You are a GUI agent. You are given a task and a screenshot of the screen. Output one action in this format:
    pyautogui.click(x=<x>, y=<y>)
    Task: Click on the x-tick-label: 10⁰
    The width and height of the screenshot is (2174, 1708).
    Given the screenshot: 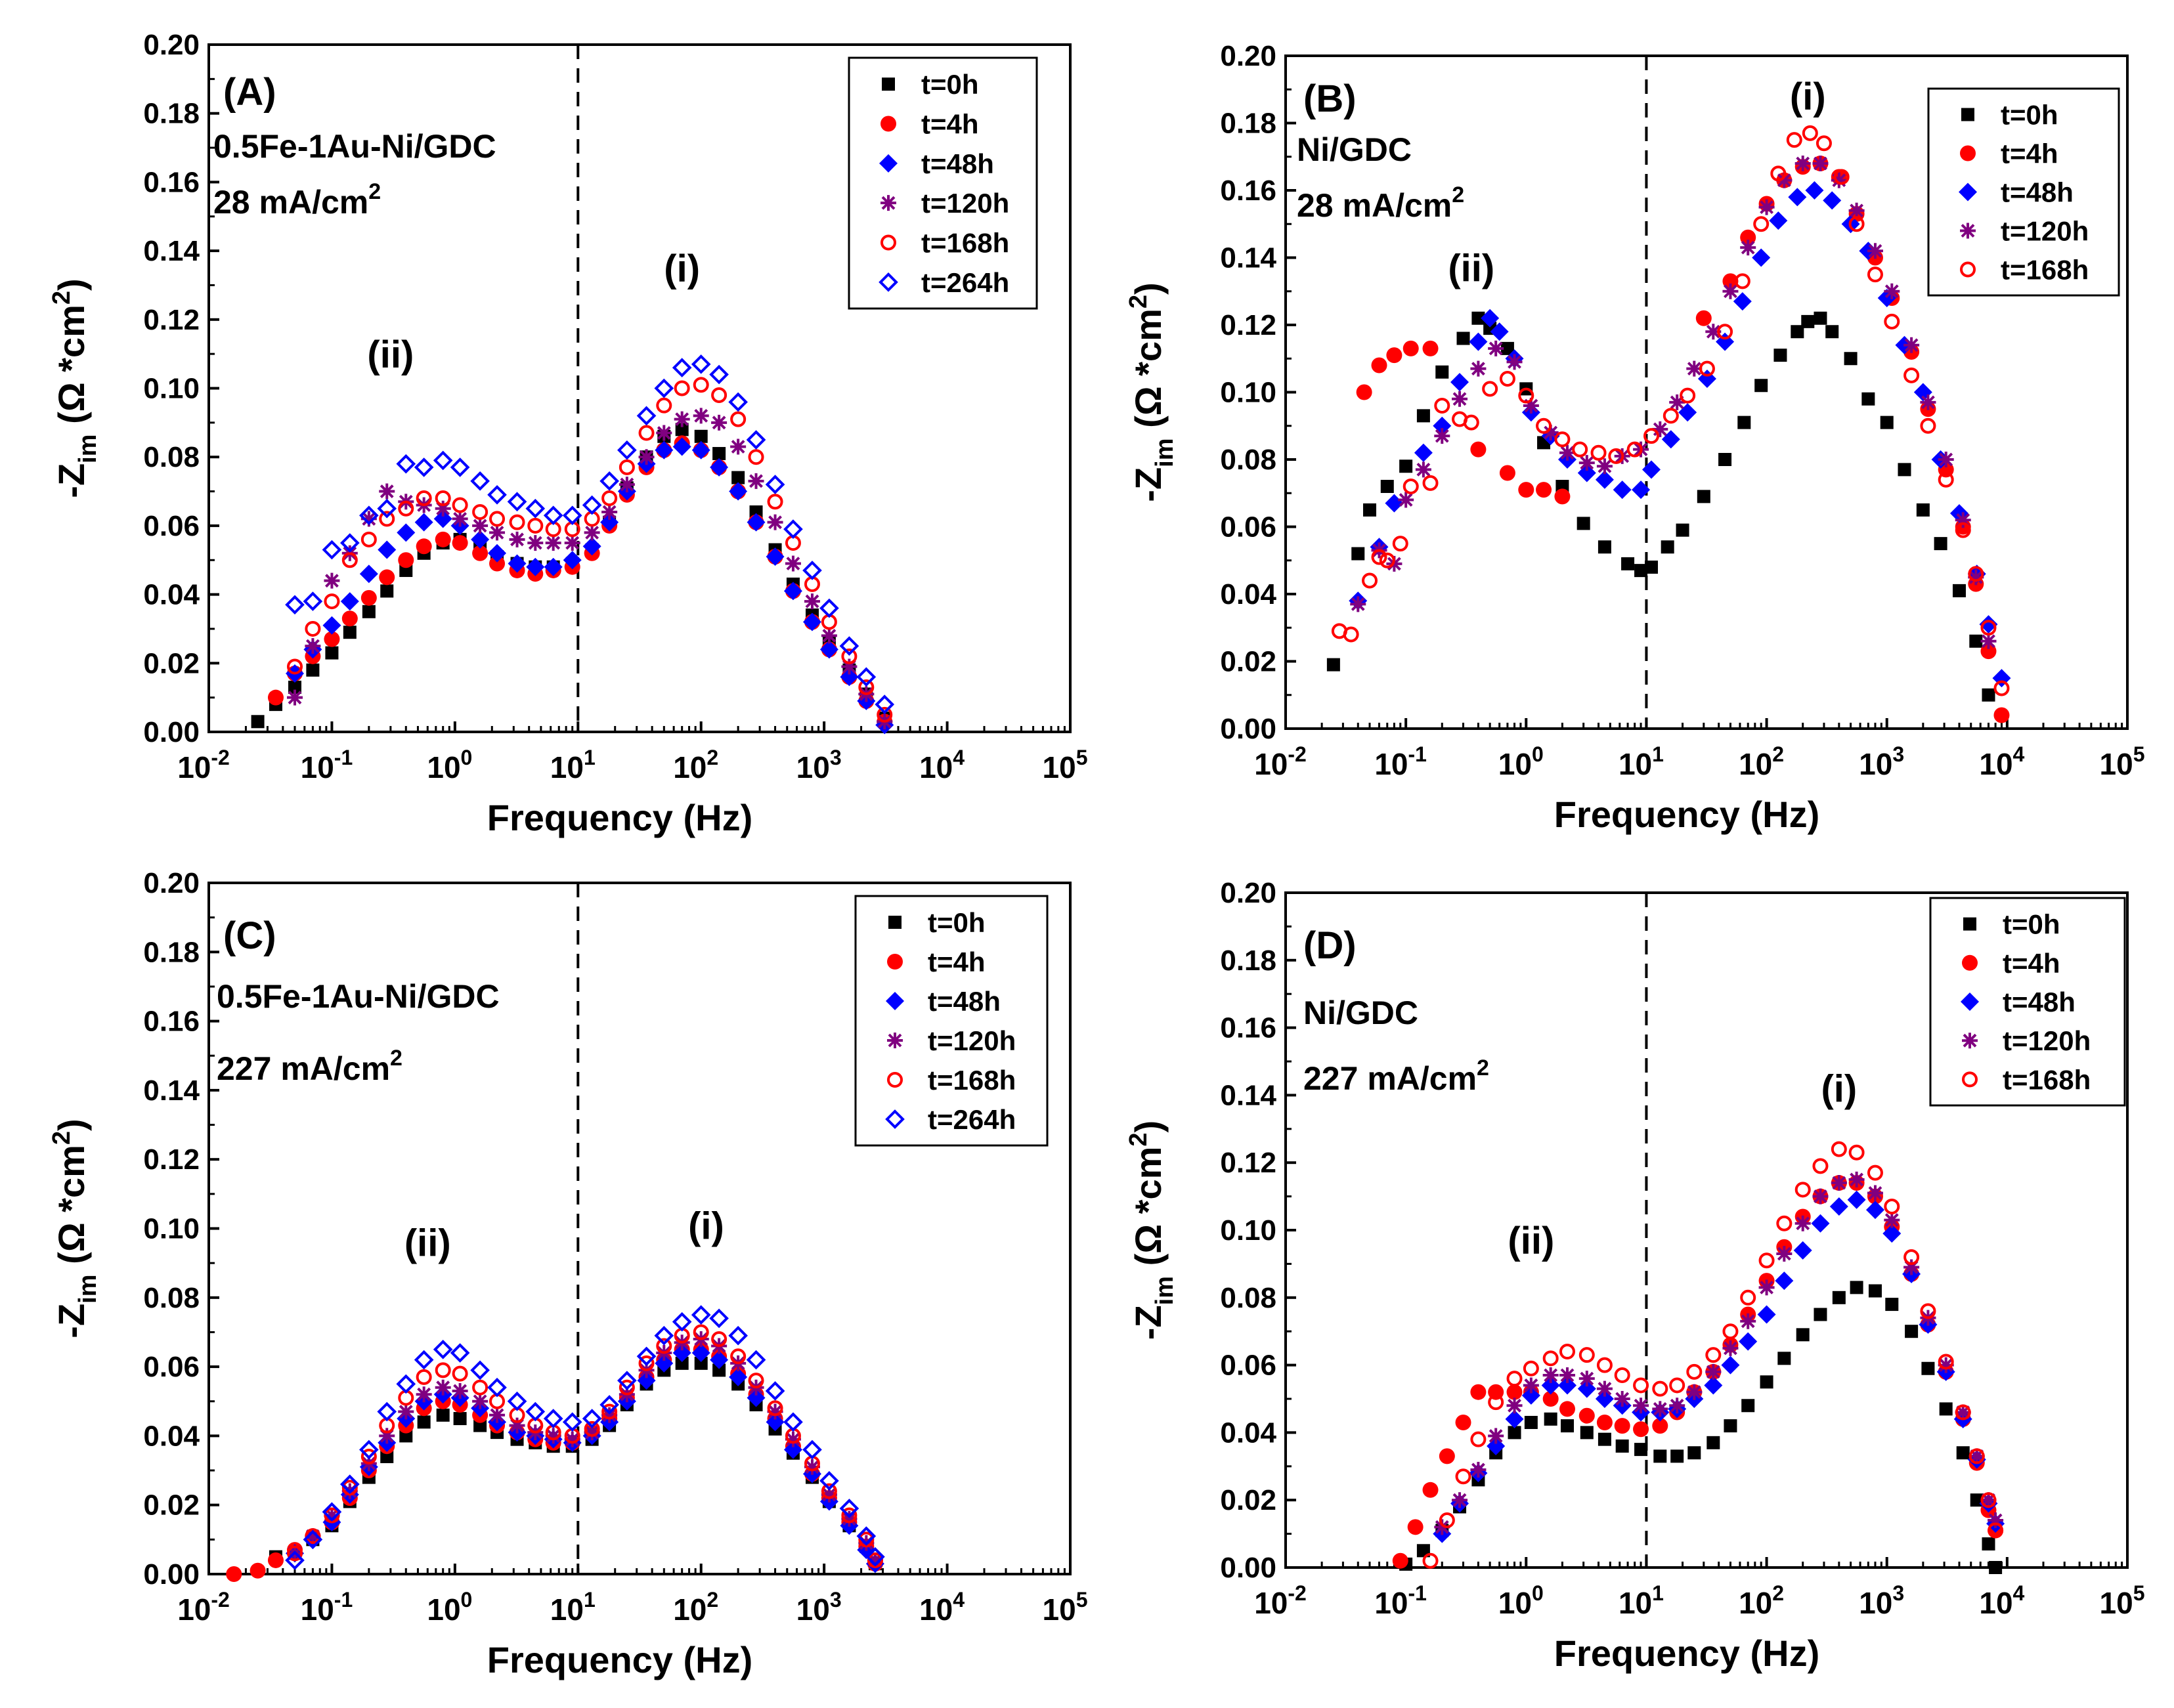 What is the action you would take?
    pyautogui.click(x=449, y=765)
    